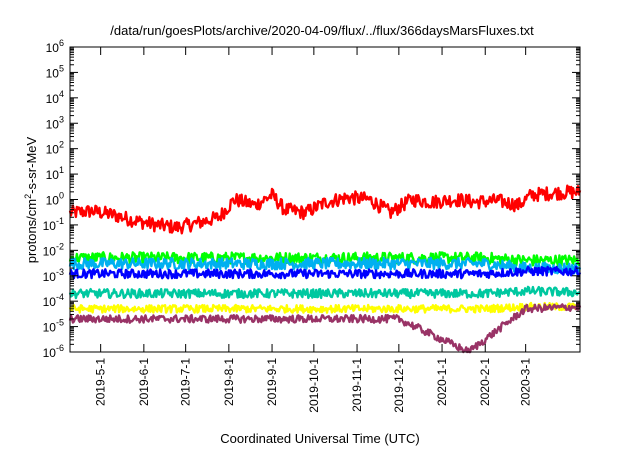 The image size is (640, 453). What do you see at coordinates (60, 272) in the screenshot?
I see `y-tick-exponent: -3` at bounding box center [60, 272].